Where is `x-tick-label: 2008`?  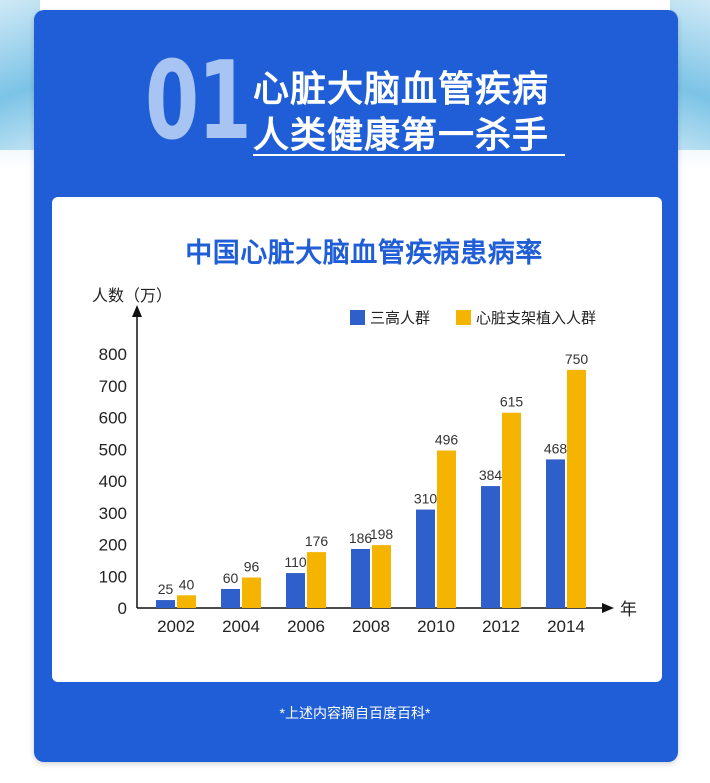 x-tick-label: 2008 is located at coordinates (371, 626).